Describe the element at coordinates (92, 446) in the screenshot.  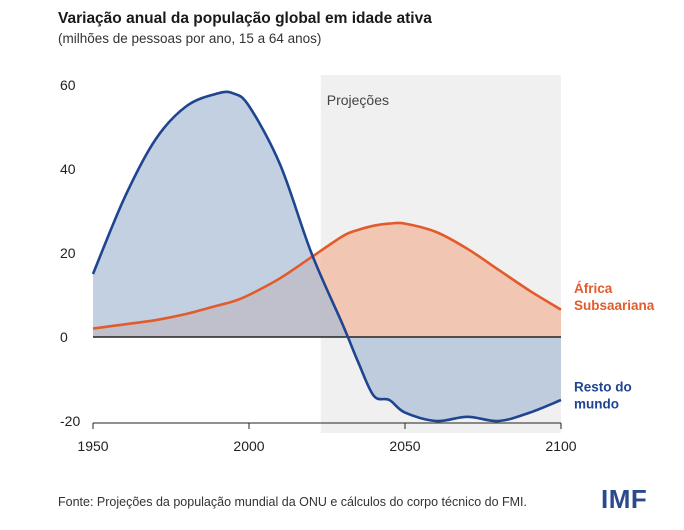
I see `x-tick-label: 1950` at that location.